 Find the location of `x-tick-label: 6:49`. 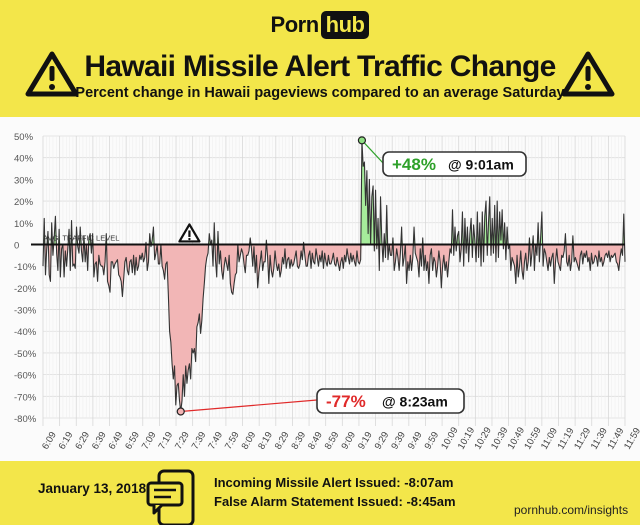

x-tick-label: 6:49 is located at coordinates (116, 441).